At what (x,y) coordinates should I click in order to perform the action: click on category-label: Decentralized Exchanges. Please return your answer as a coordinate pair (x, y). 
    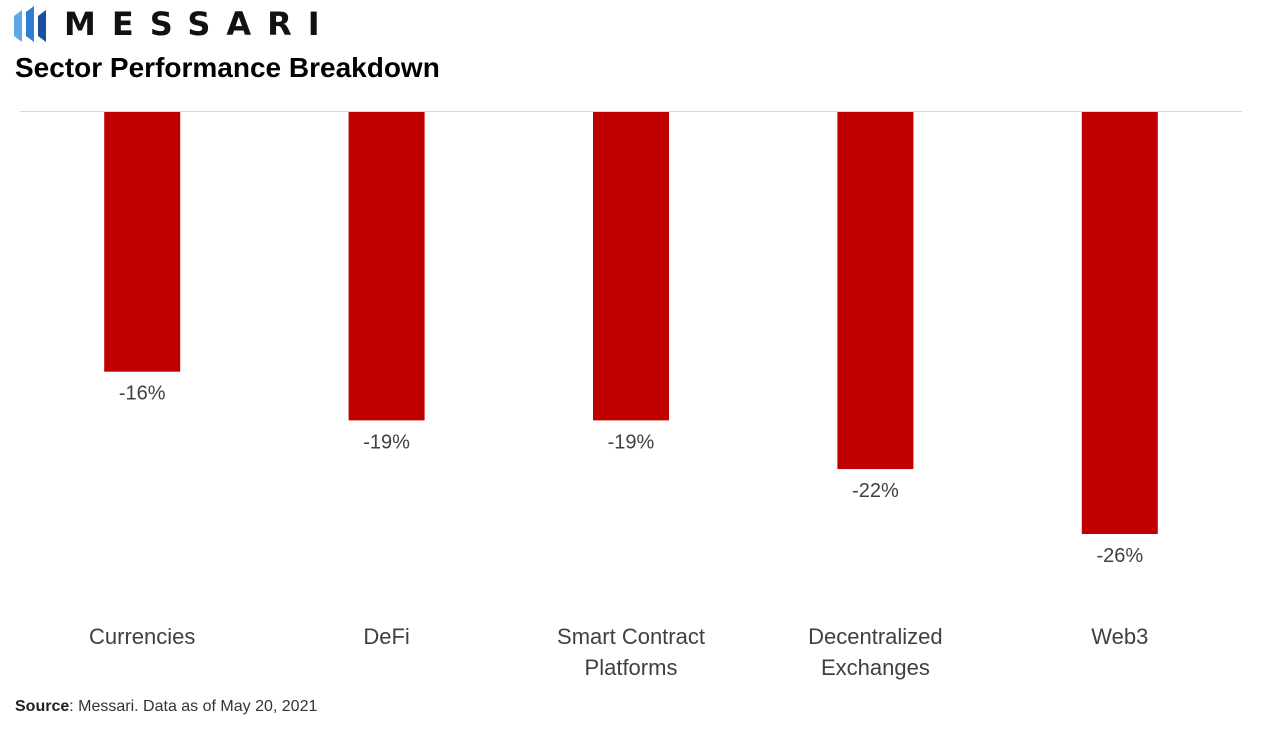
    Looking at the image, I should click on (875, 652).